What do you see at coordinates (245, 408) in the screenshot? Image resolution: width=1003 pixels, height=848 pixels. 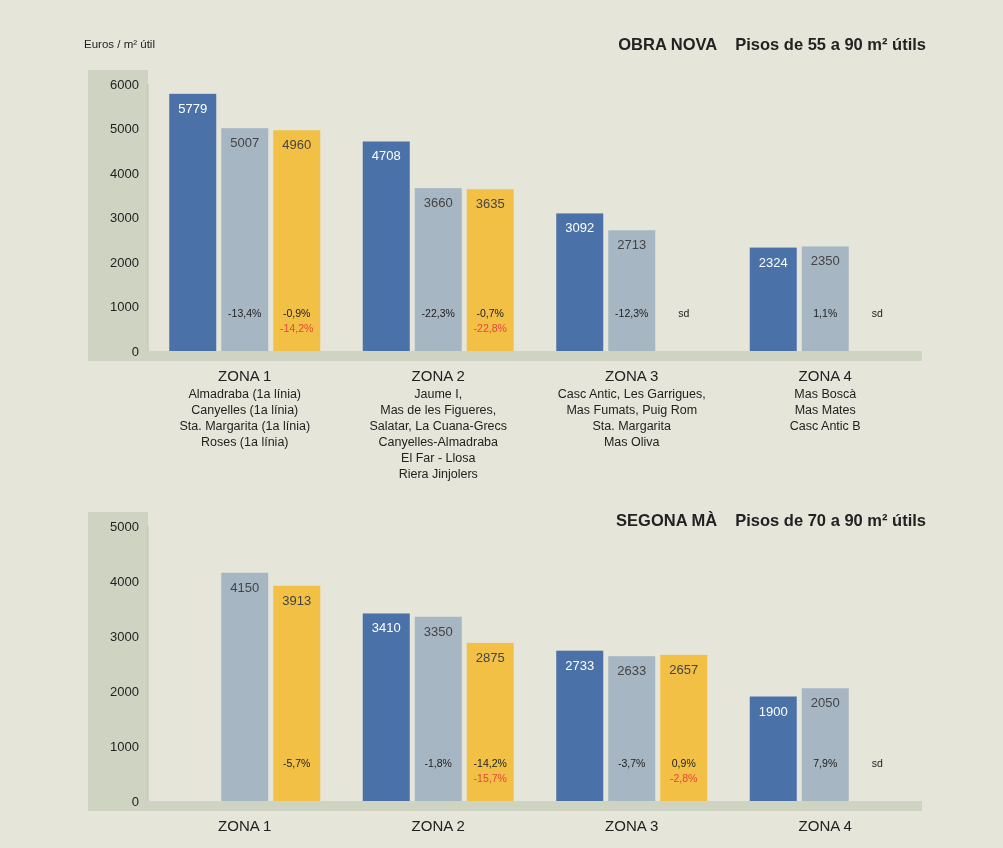 I see `x-tick-label: ZONA 1 Almadraba (1a línia) Canyelles (1a línia) Sta. Margarita (1a línia) Roses (1a línia)` at bounding box center [245, 408].